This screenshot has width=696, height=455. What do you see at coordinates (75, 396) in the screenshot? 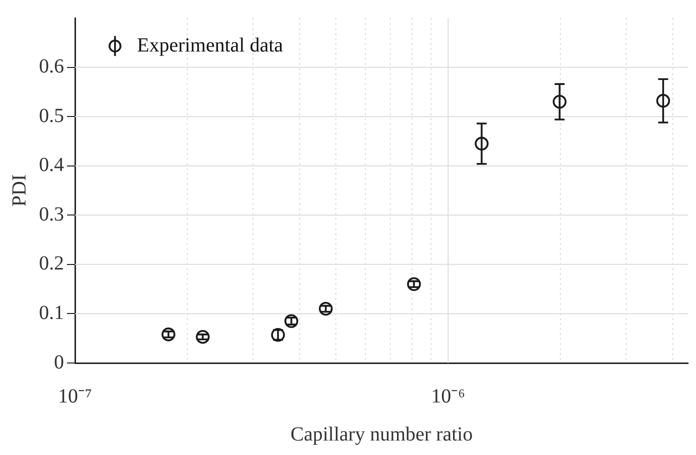
I see `x-tick-label: 10⁻⁷` at bounding box center [75, 396].